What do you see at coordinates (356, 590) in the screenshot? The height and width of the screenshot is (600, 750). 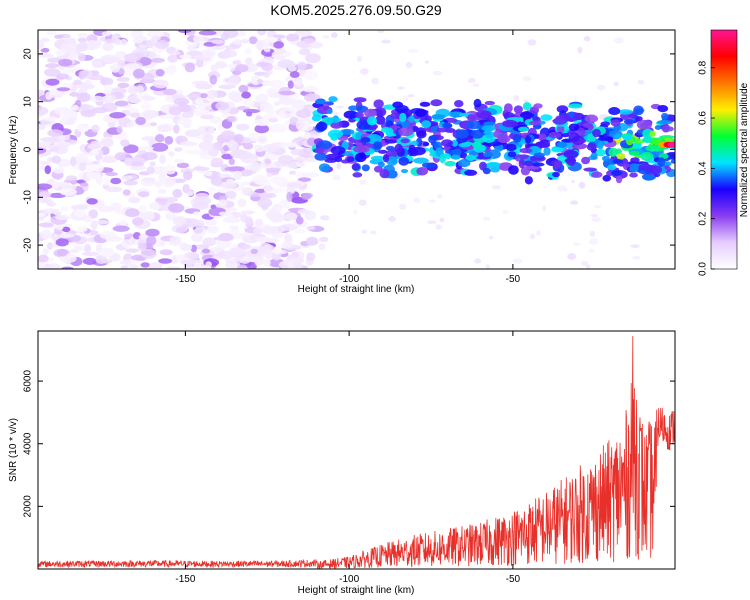 I see `snr-x-label: Height of straight line (km)` at bounding box center [356, 590].